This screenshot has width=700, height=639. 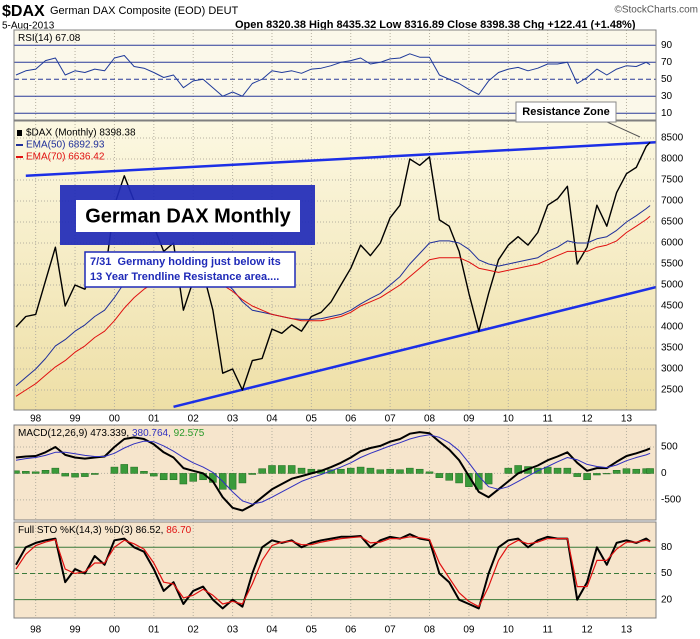 What do you see at coordinates (194, 630) in the screenshot?
I see `x-tick-label: 02` at bounding box center [194, 630].